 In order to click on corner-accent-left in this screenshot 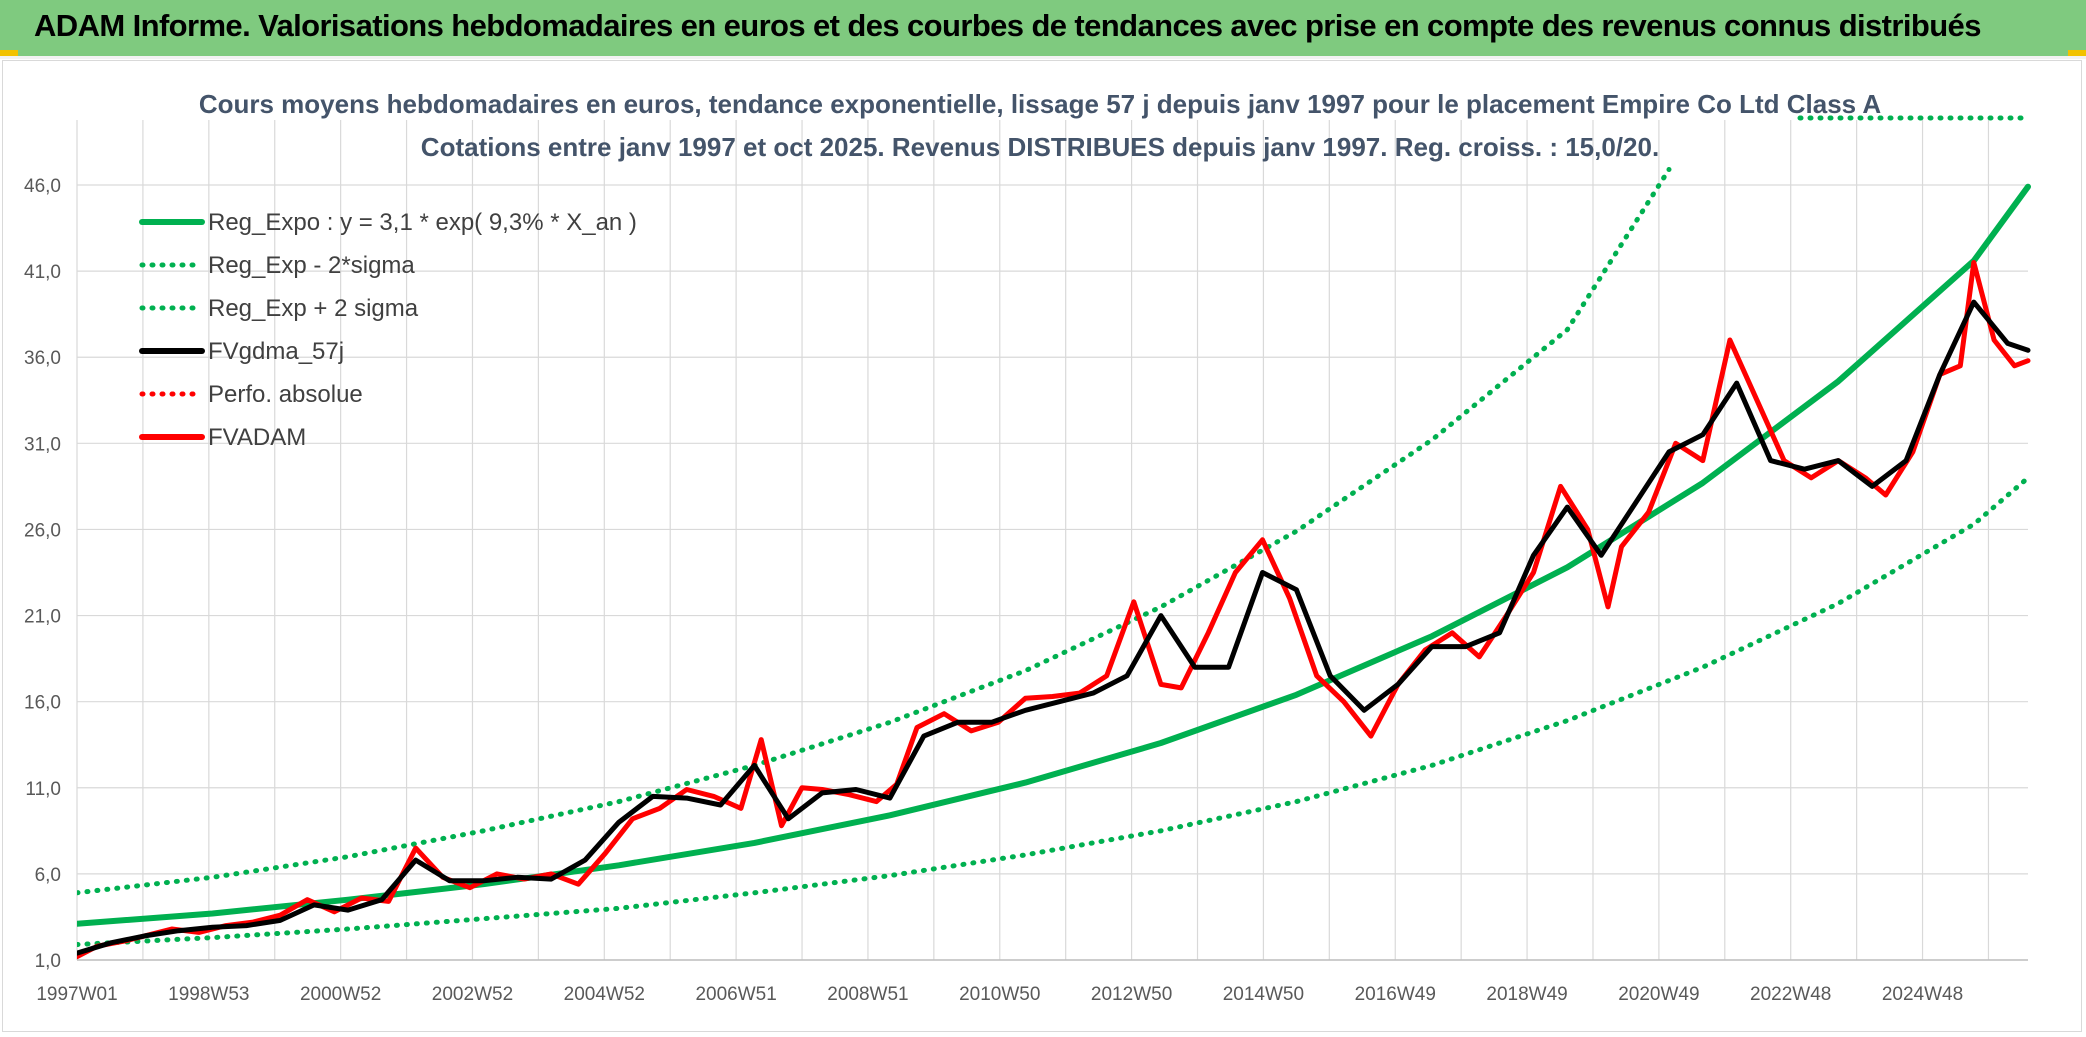, I will do `click(9, 53)`.